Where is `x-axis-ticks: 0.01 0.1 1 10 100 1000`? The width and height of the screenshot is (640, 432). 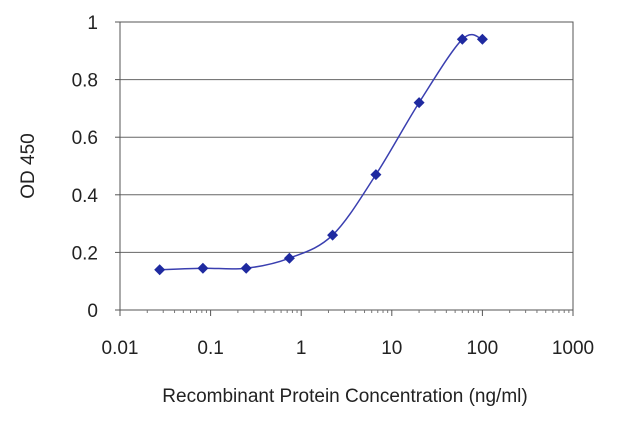
x-axis-ticks: 0.01 0.1 1 10 100 1000 is located at coordinates (348, 334).